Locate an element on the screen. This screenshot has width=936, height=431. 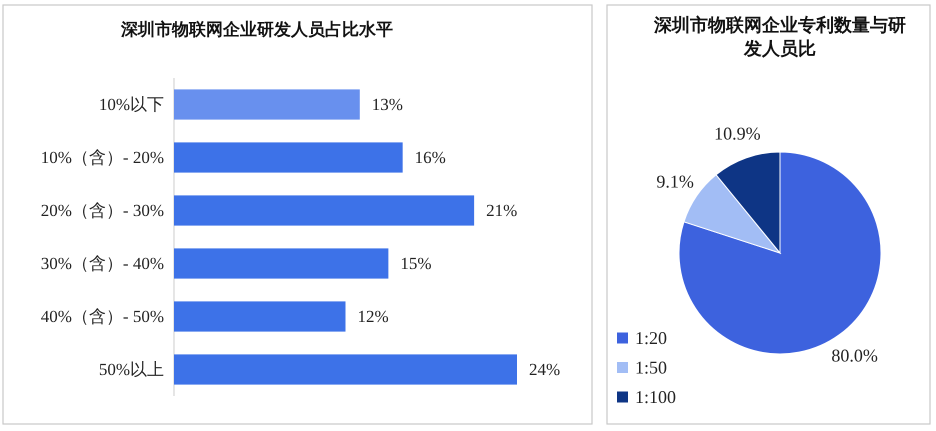
data-label: 21% is located at coordinates (502, 210).